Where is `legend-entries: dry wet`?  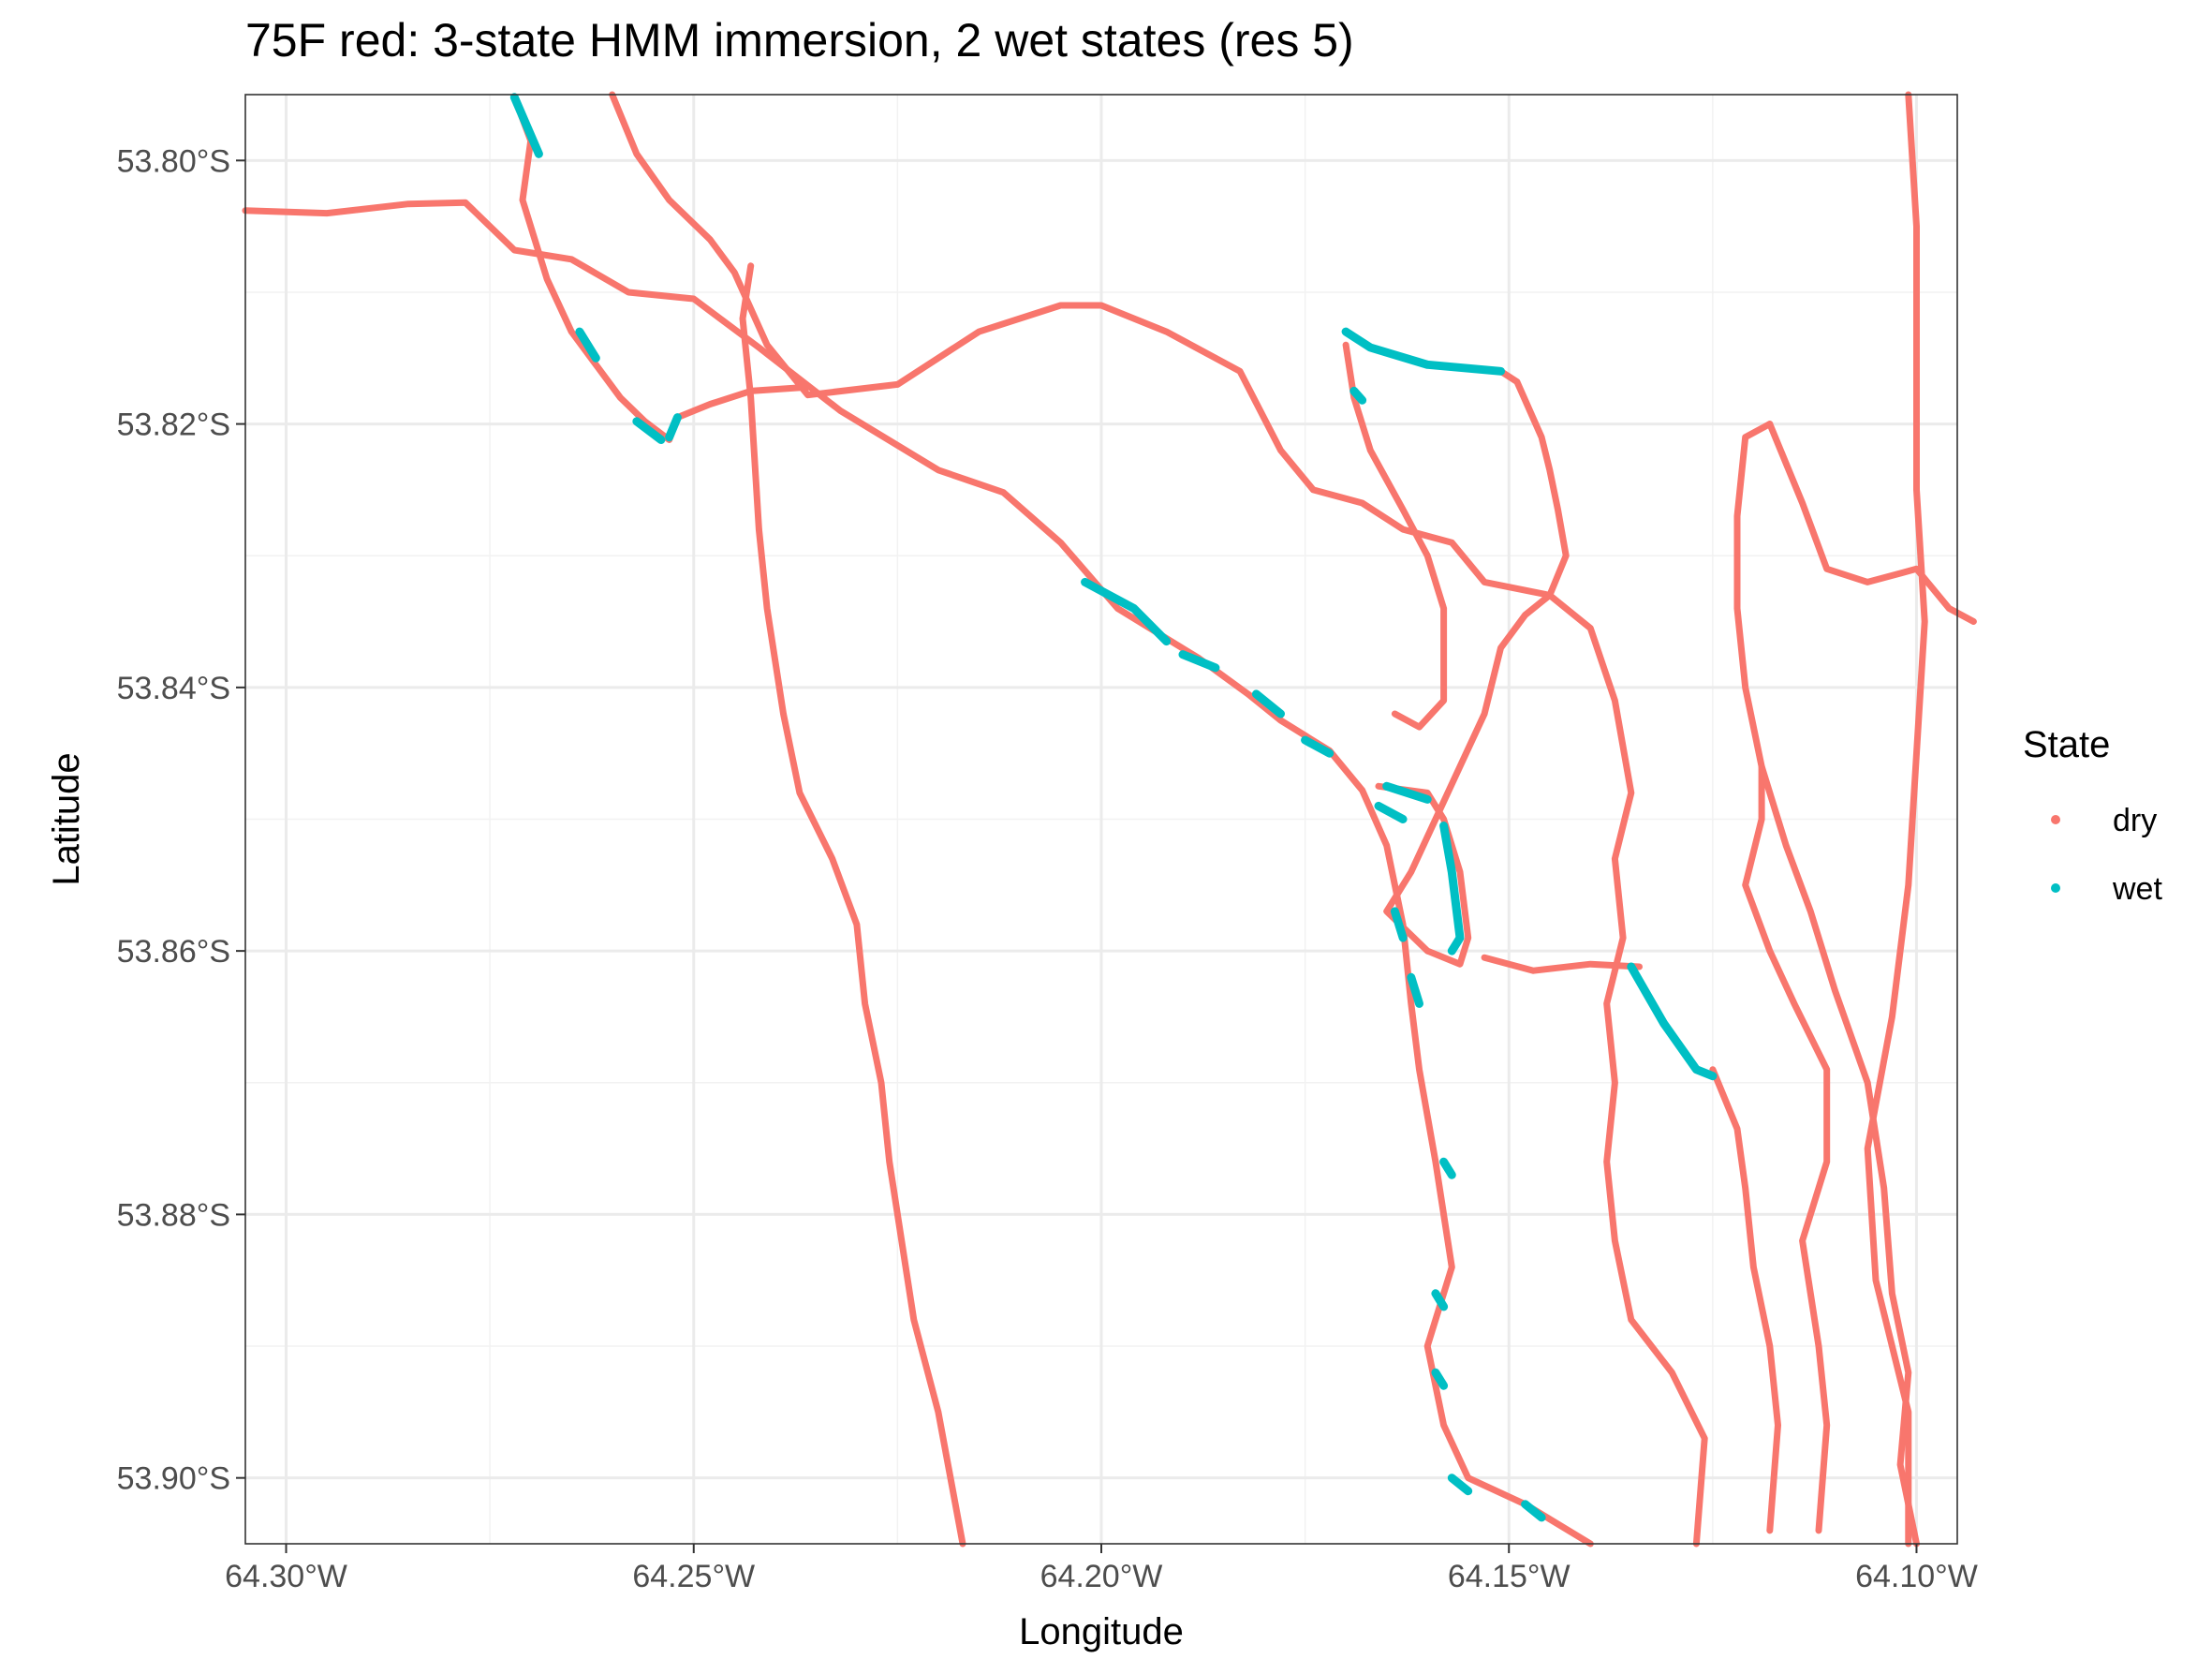 legend-entries: dry wet is located at coordinates (2106, 855).